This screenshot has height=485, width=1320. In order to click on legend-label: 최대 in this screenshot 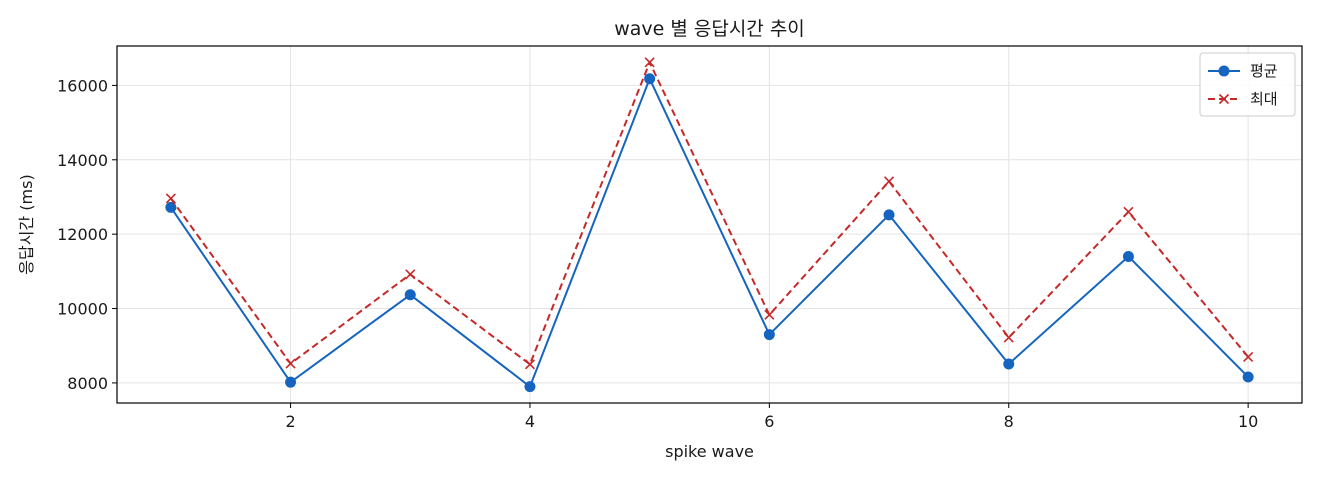, I will do `click(1264, 99)`.